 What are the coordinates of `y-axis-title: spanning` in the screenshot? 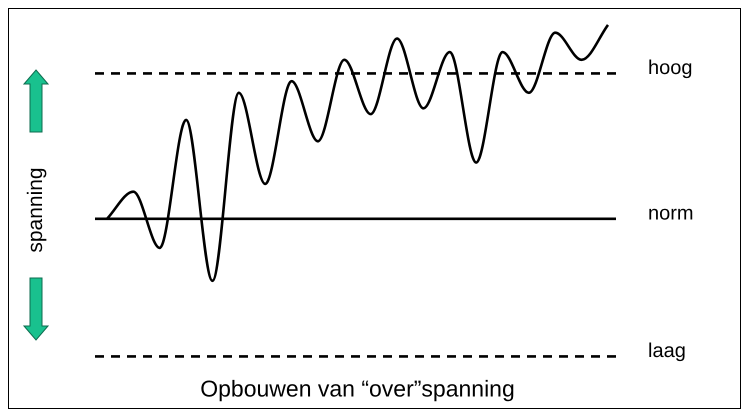 It's located at (36, 210).